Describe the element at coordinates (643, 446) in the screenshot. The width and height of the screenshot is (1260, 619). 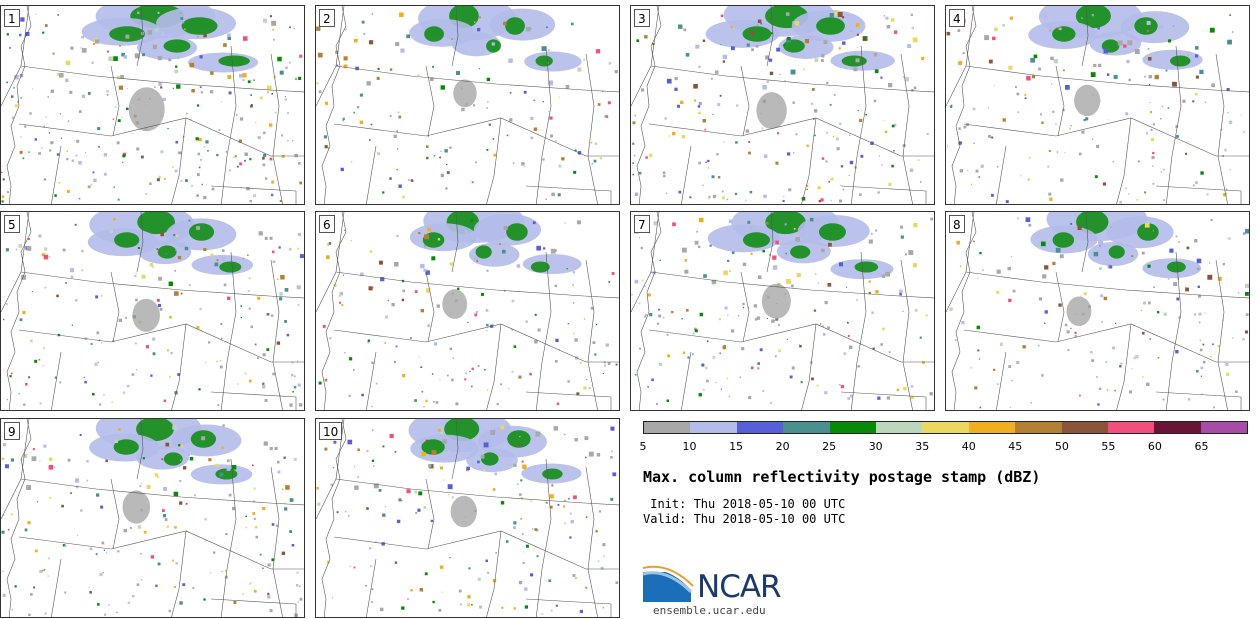
I see `colorbar-tick-label: 5` at that location.